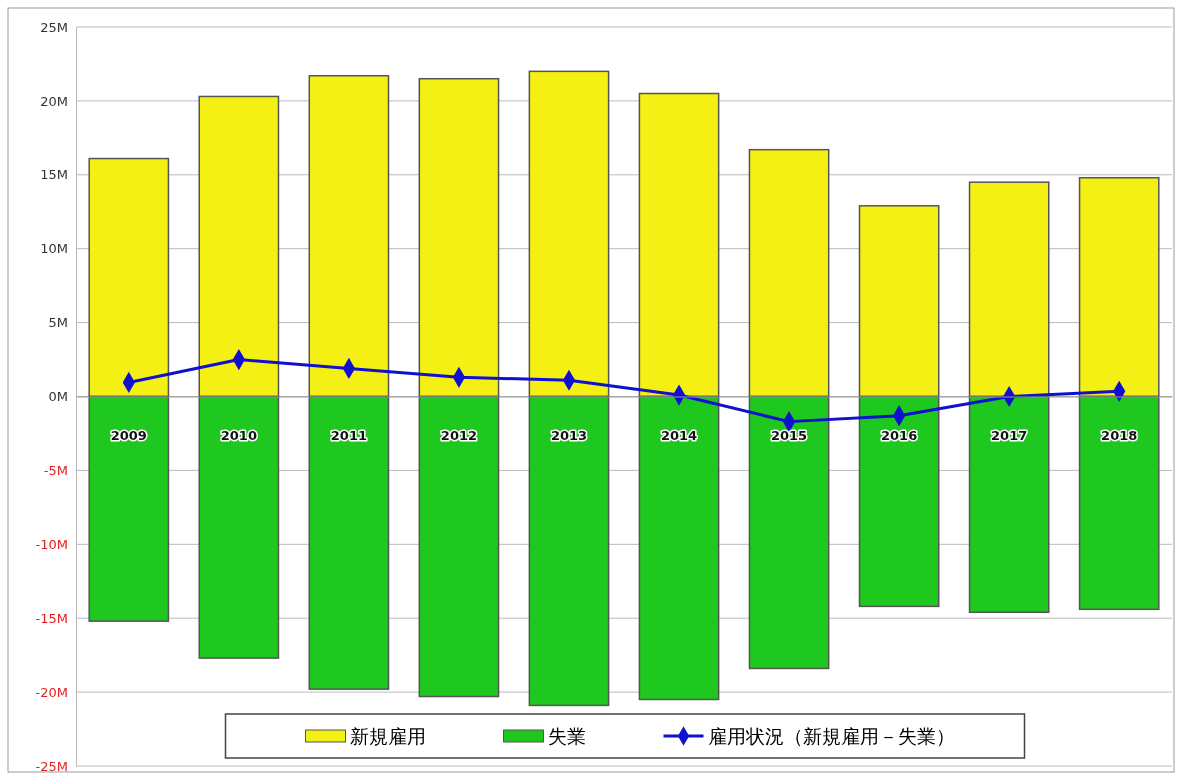 The image size is (1180, 776). Describe the element at coordinates (58, 323) in the screenshot. I see `y-tick-label: 5M` at that location.